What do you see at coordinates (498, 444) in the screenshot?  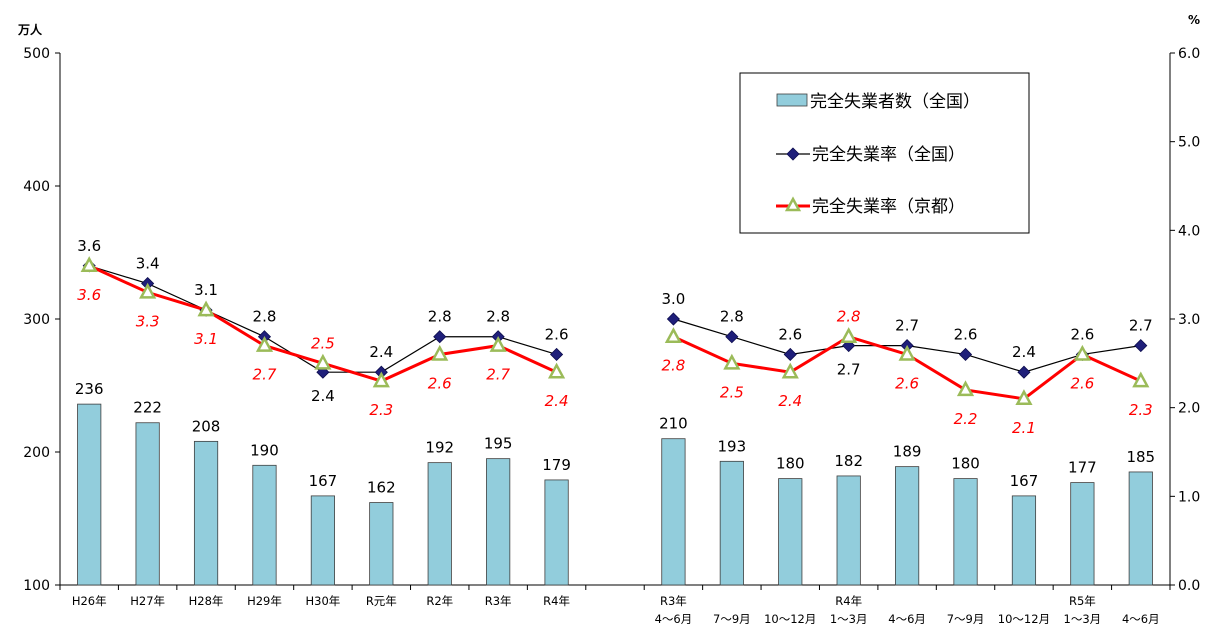 I see `bar-value-label: 195` at bounding box center [498, 444].